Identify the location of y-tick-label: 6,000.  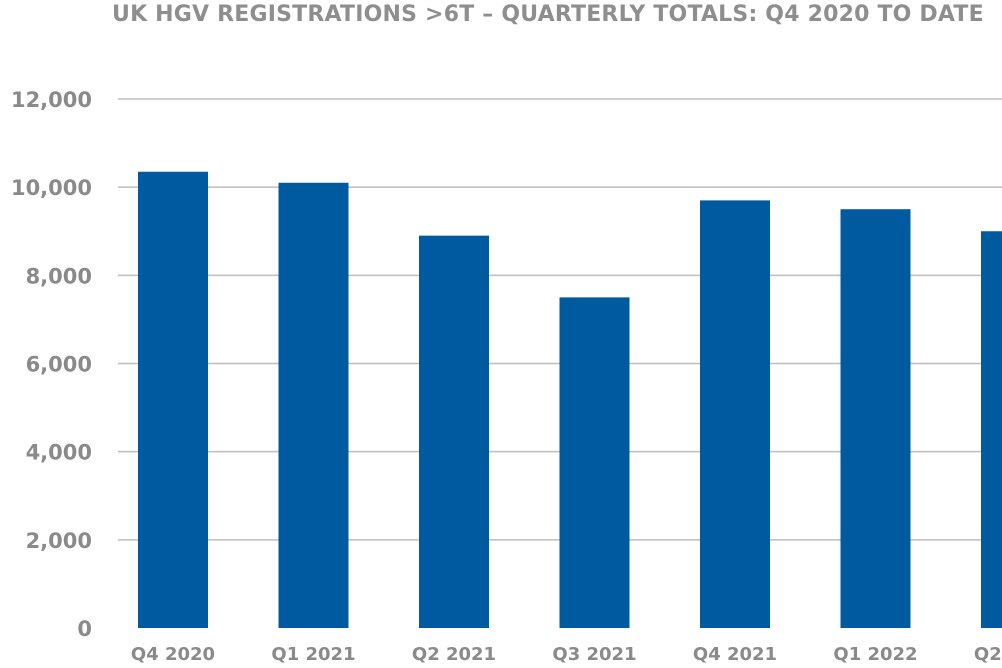
(59, 365).